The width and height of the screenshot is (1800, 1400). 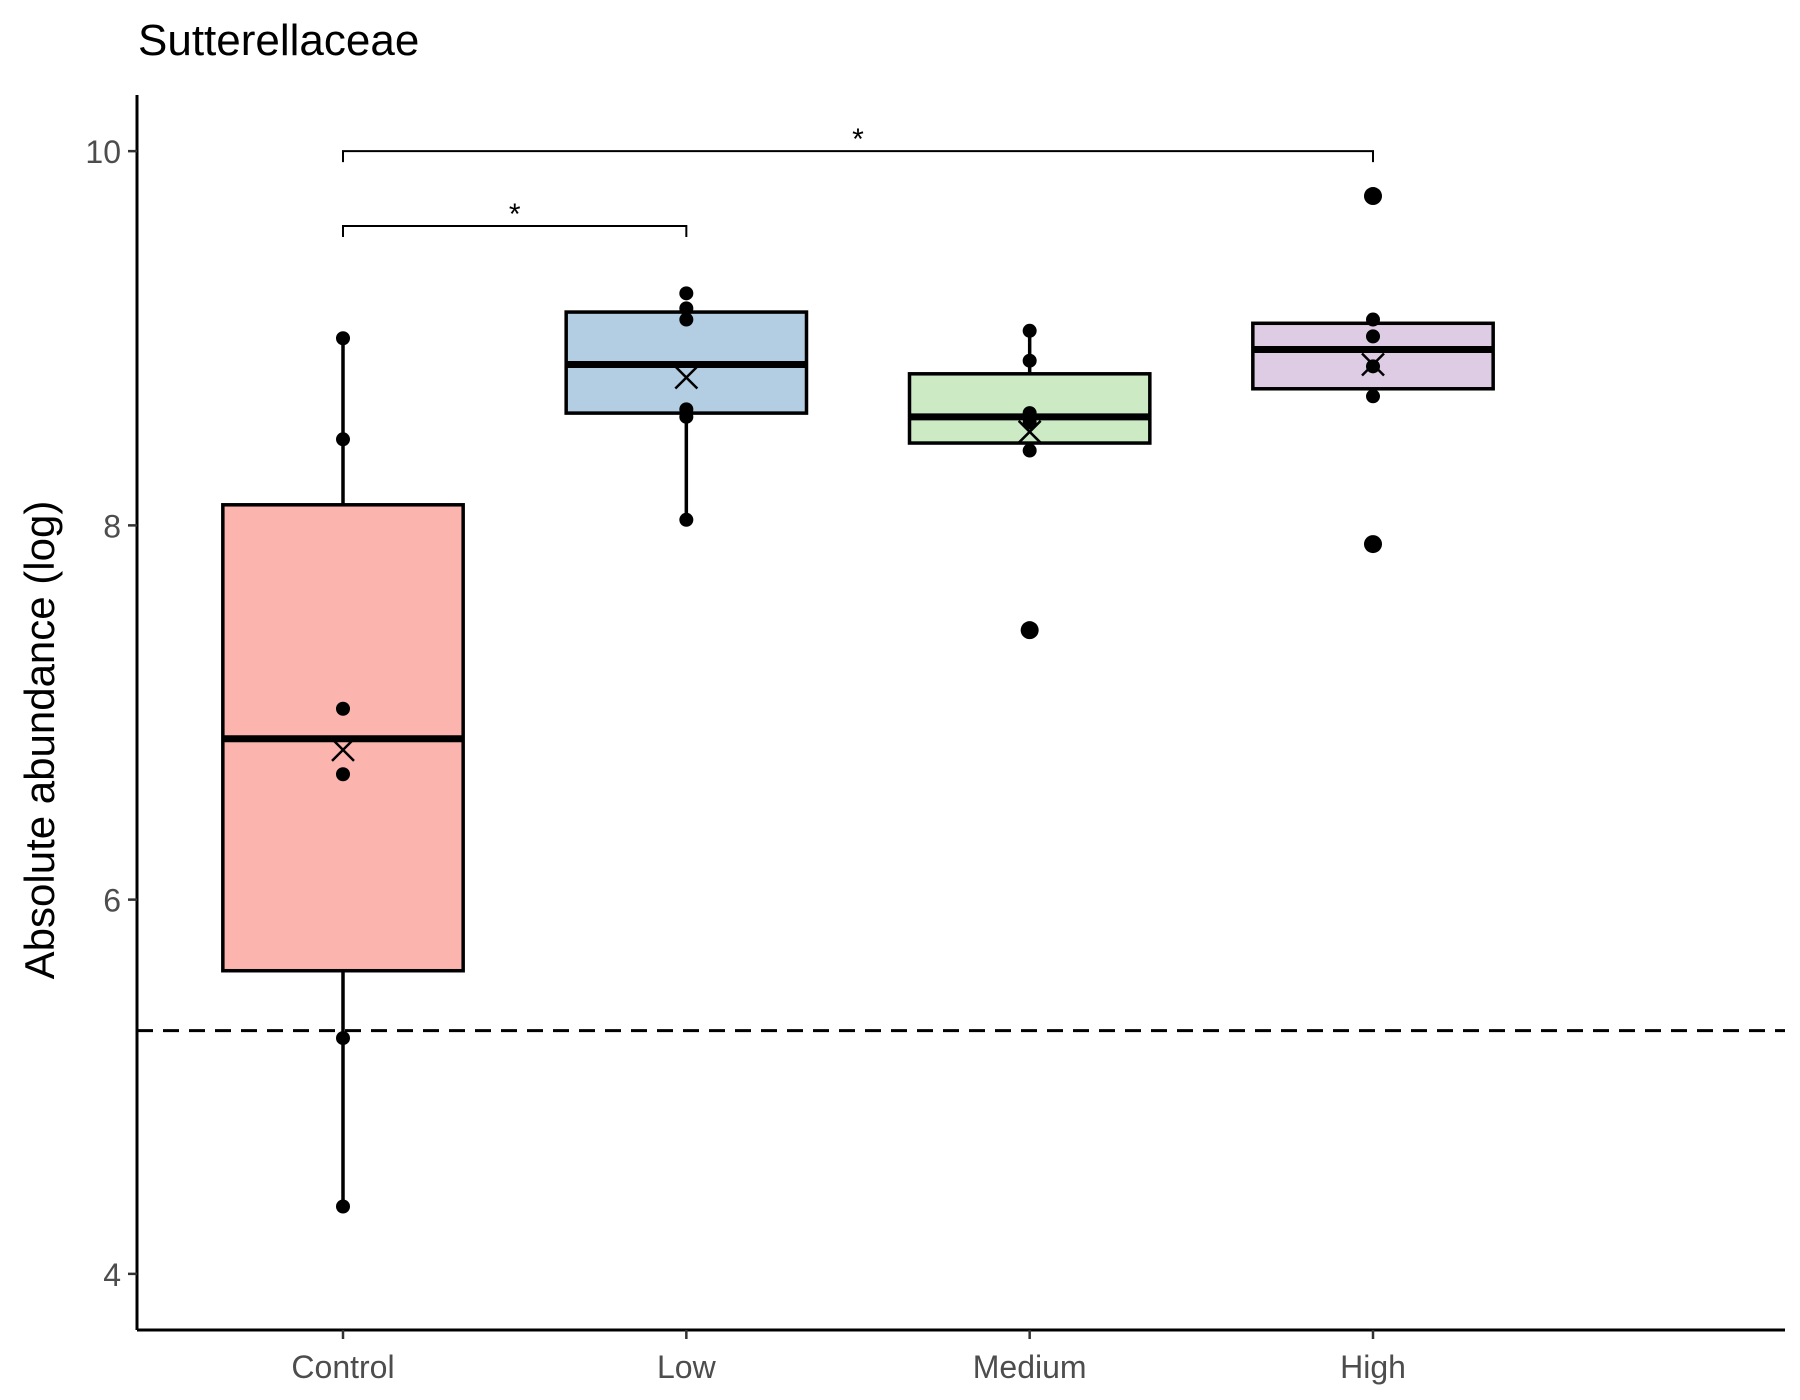 I want to click on x-tick-label: High, so click(x=1373, y=1367).